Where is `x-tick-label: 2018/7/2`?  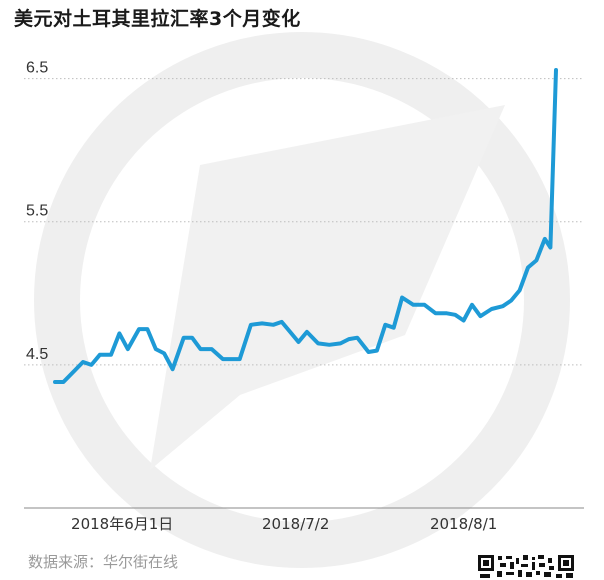 x-tick-label: 2018/7/2 is located at coordinates (295, 524).